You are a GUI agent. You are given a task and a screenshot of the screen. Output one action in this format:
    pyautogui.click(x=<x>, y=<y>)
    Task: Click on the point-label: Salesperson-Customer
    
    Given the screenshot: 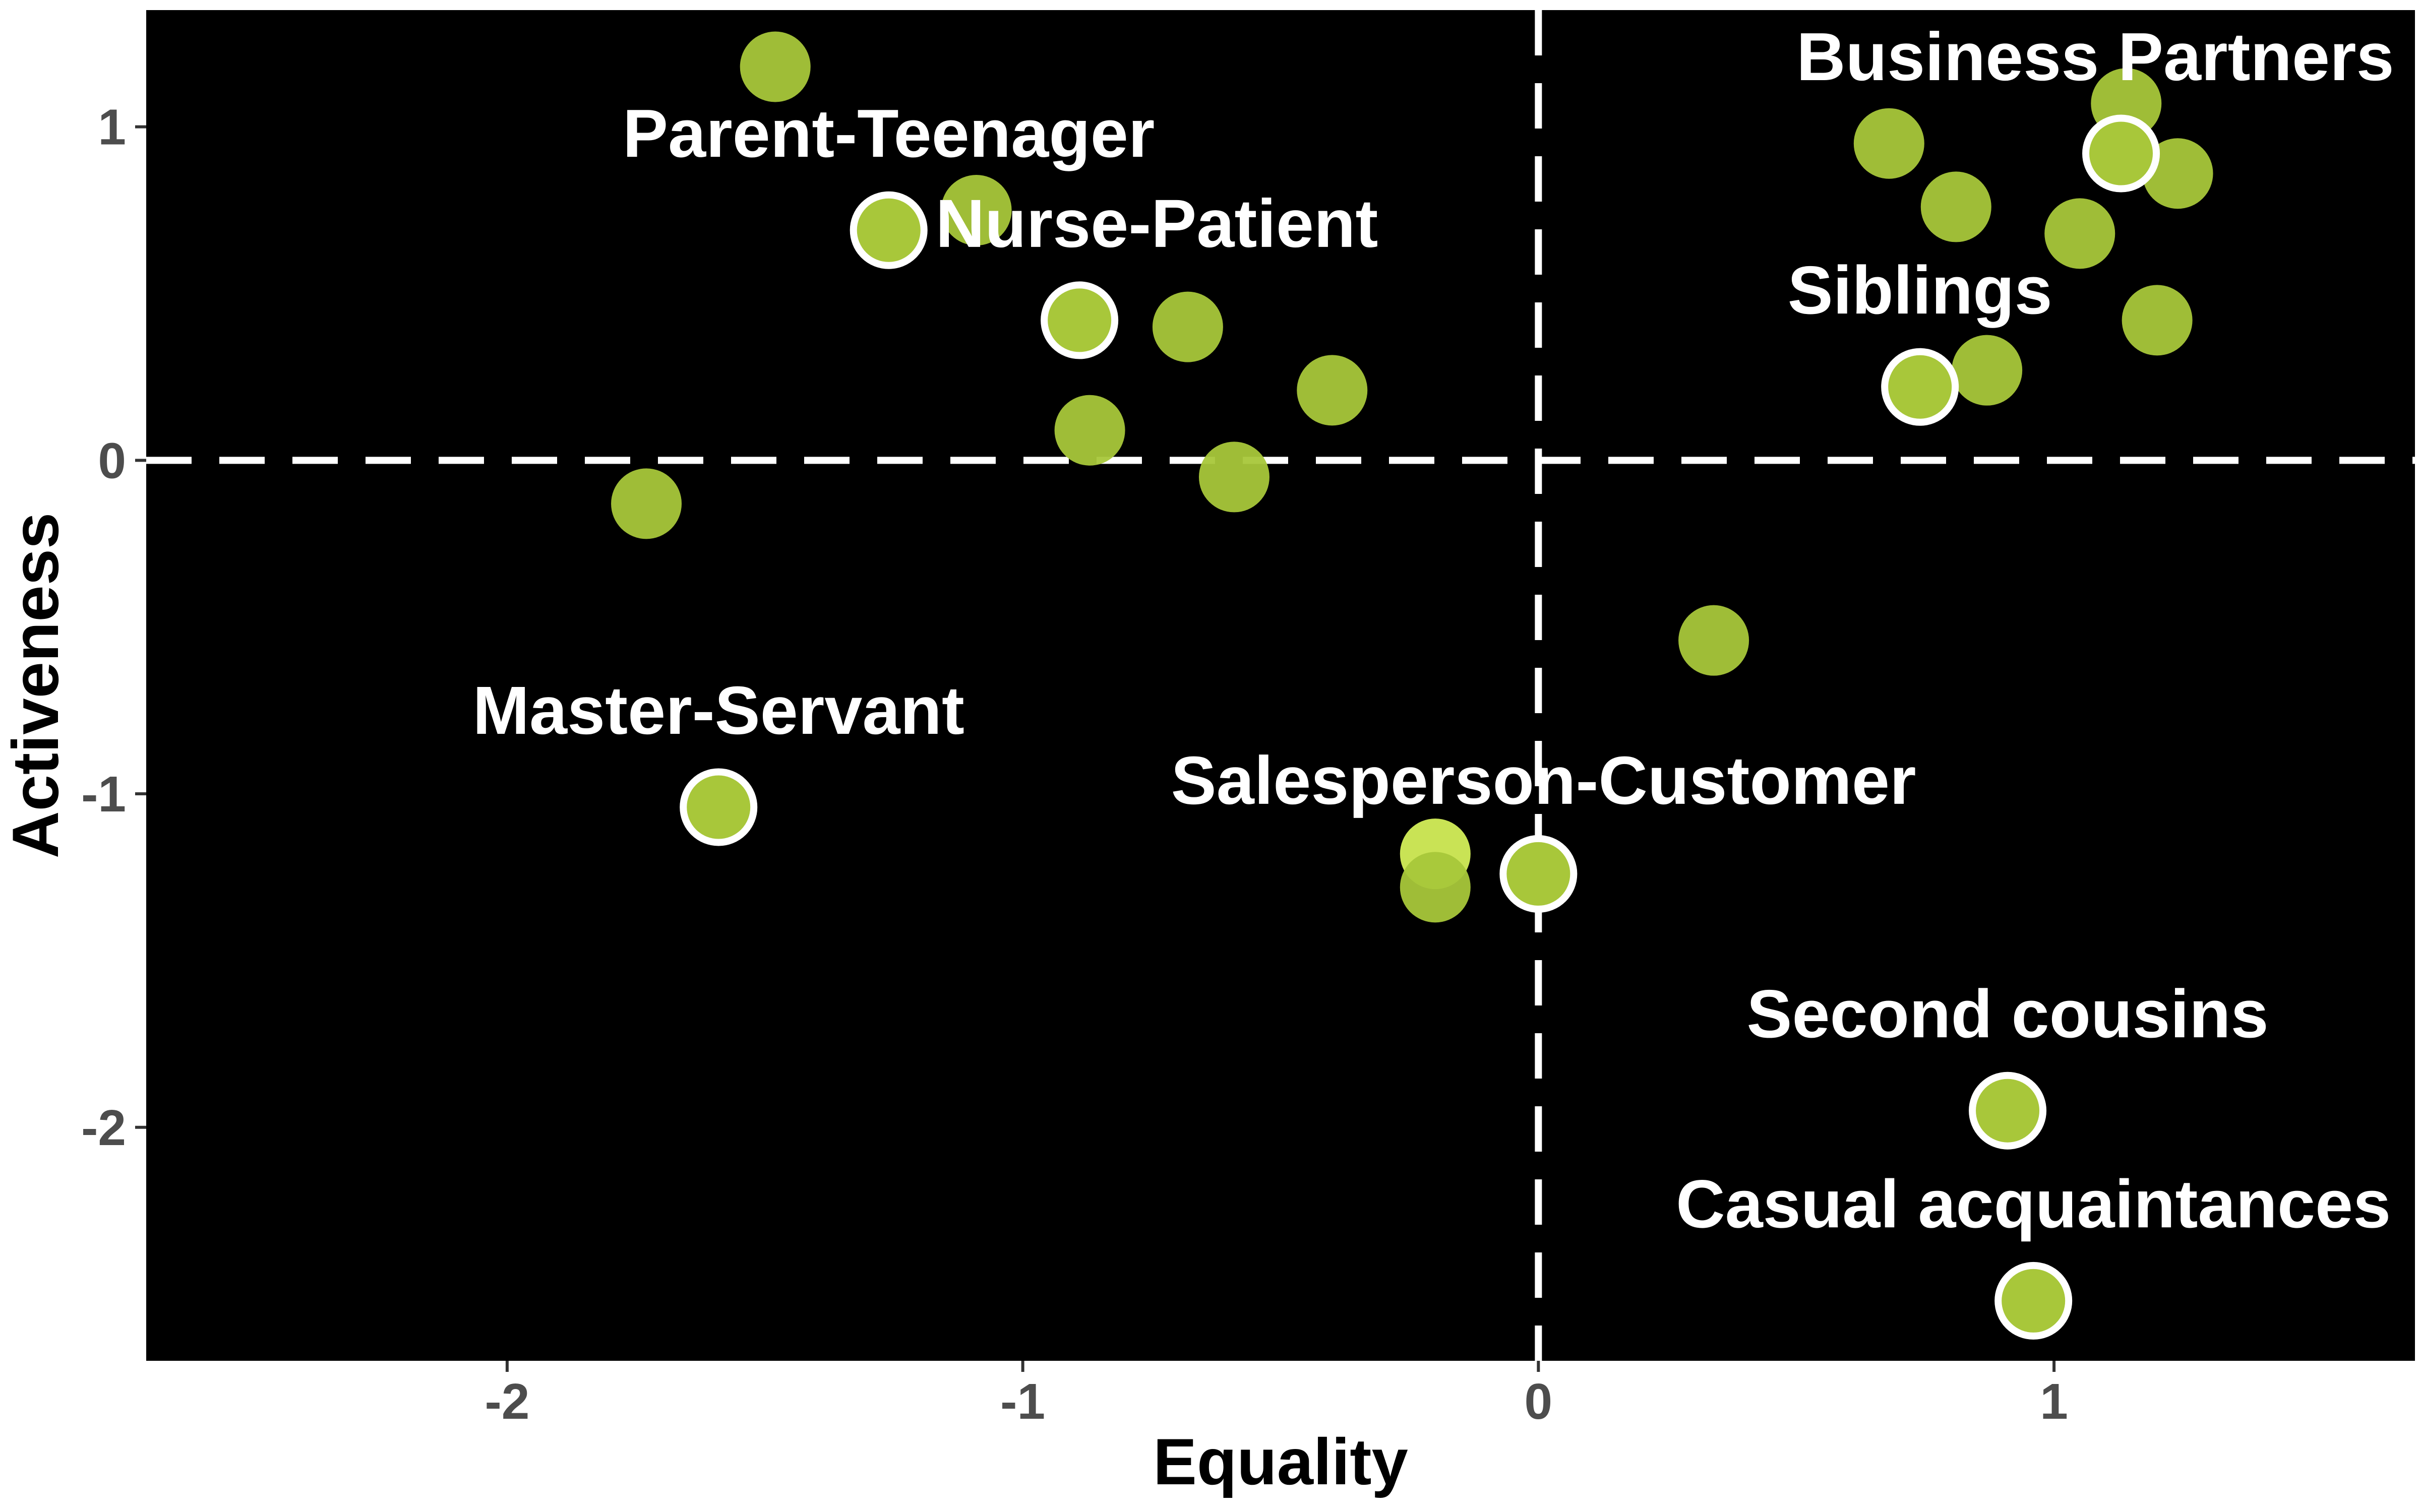 What is the action you would take?
    pyautogui.click(x=1543, y=780)
    